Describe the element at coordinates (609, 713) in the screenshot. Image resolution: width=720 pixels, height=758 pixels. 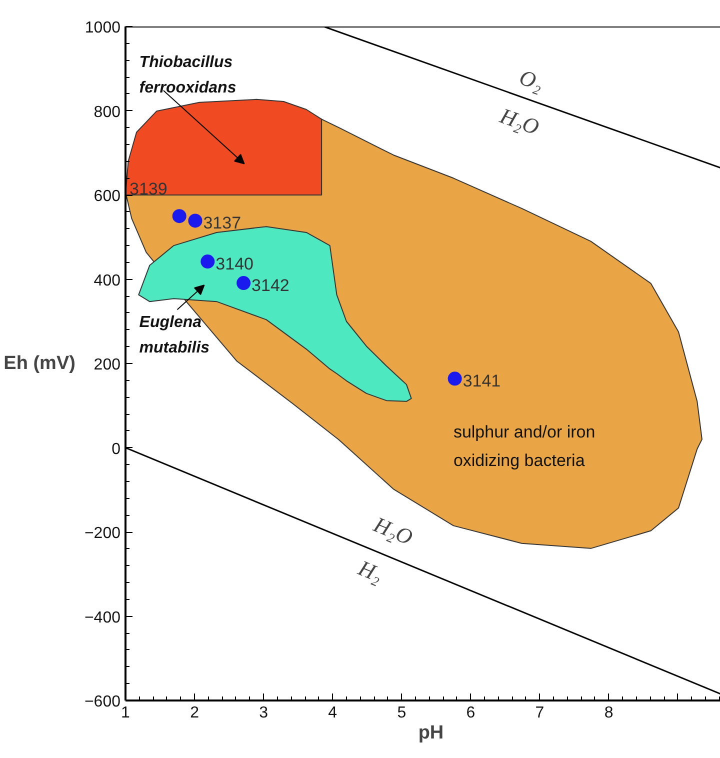
I see `x-tick-label: 8` at that location.